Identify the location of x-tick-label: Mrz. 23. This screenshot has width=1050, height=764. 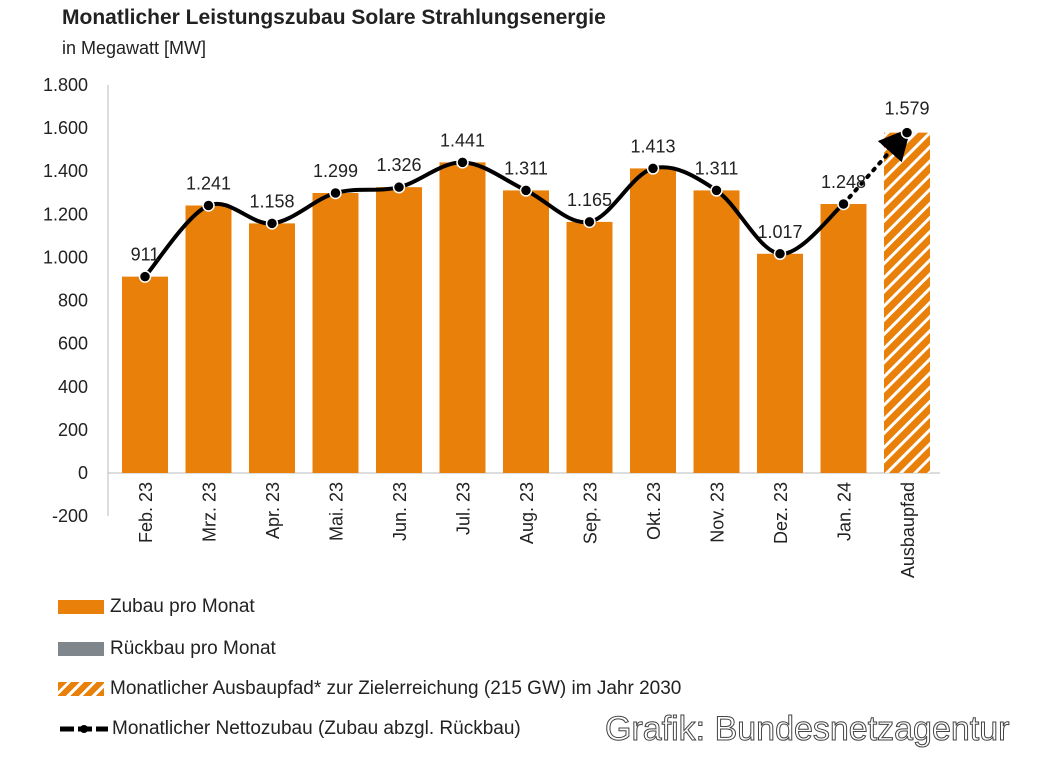
(210, 512).